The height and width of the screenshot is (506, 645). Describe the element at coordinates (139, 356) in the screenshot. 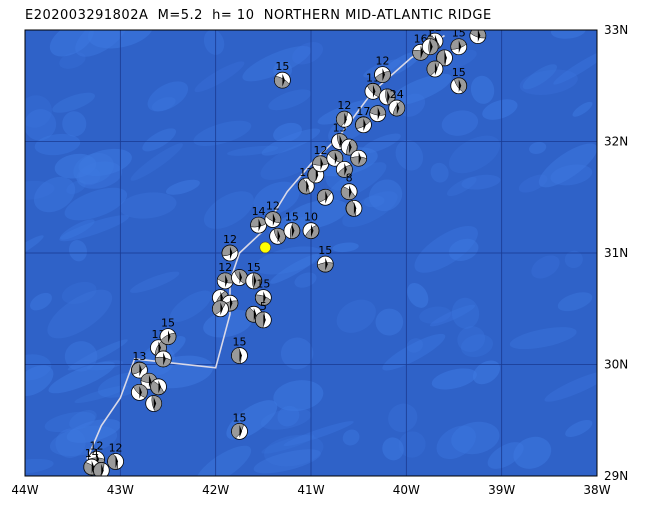

I see `depth-label: 13` at that location.